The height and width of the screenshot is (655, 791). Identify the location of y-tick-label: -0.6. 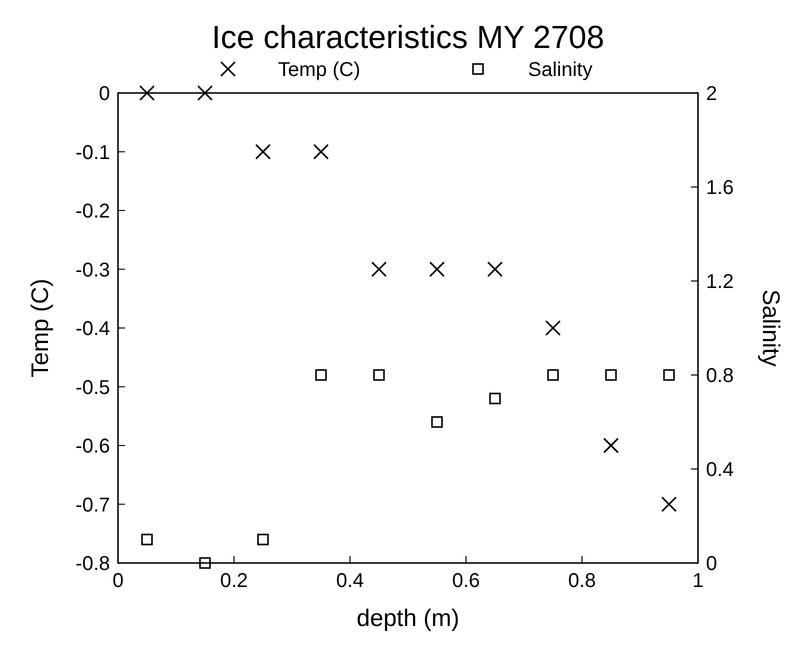
(93, 447).